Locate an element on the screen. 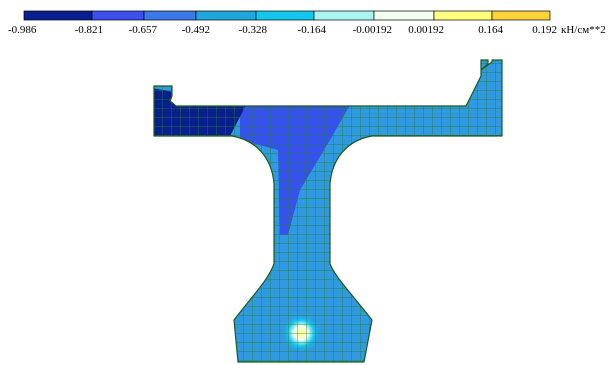 This screenshot has width=609, height=365. legend-tick-6: -0.00192 is located at coordinates (372, 30).